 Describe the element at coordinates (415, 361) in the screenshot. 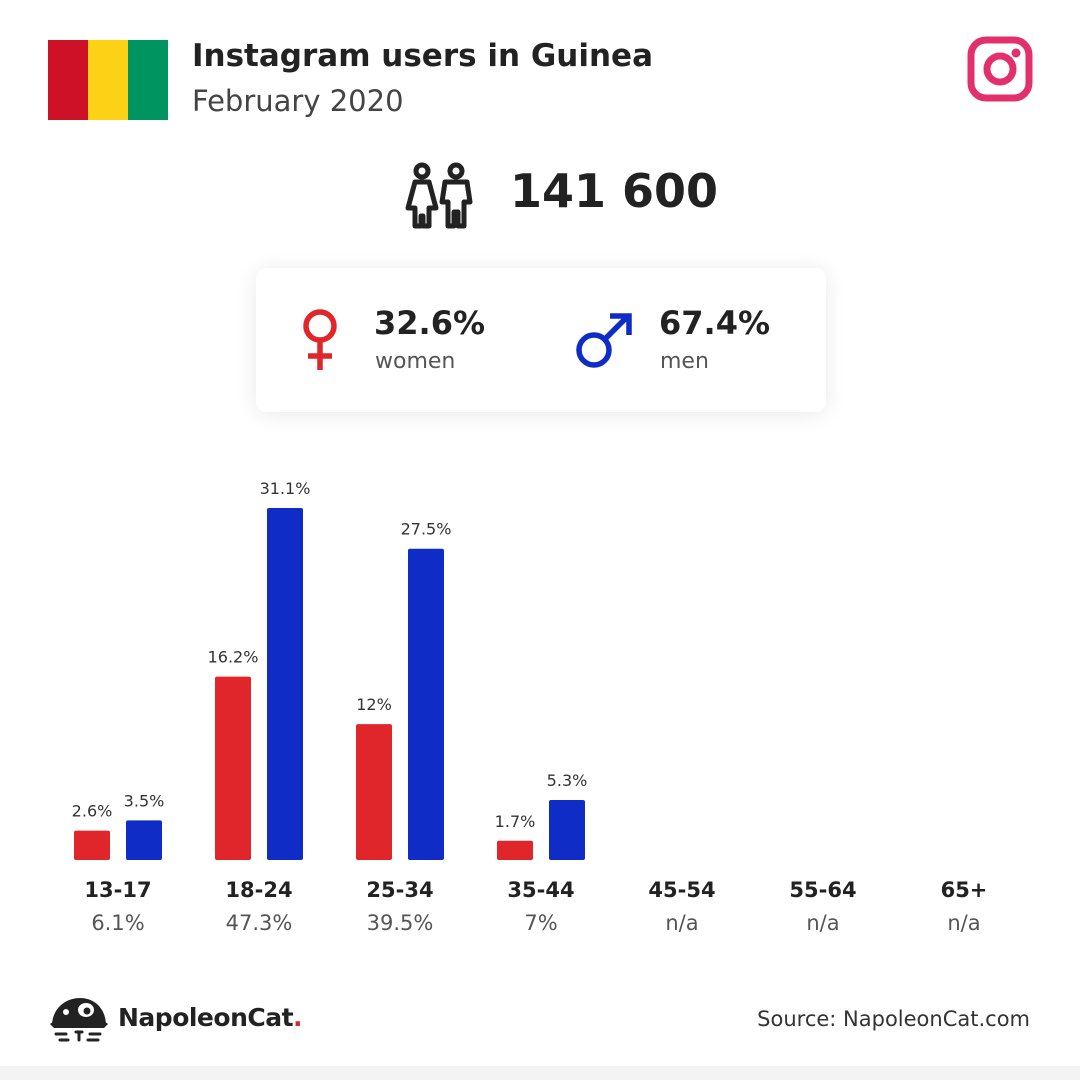

I see `women-label: women` at that location.